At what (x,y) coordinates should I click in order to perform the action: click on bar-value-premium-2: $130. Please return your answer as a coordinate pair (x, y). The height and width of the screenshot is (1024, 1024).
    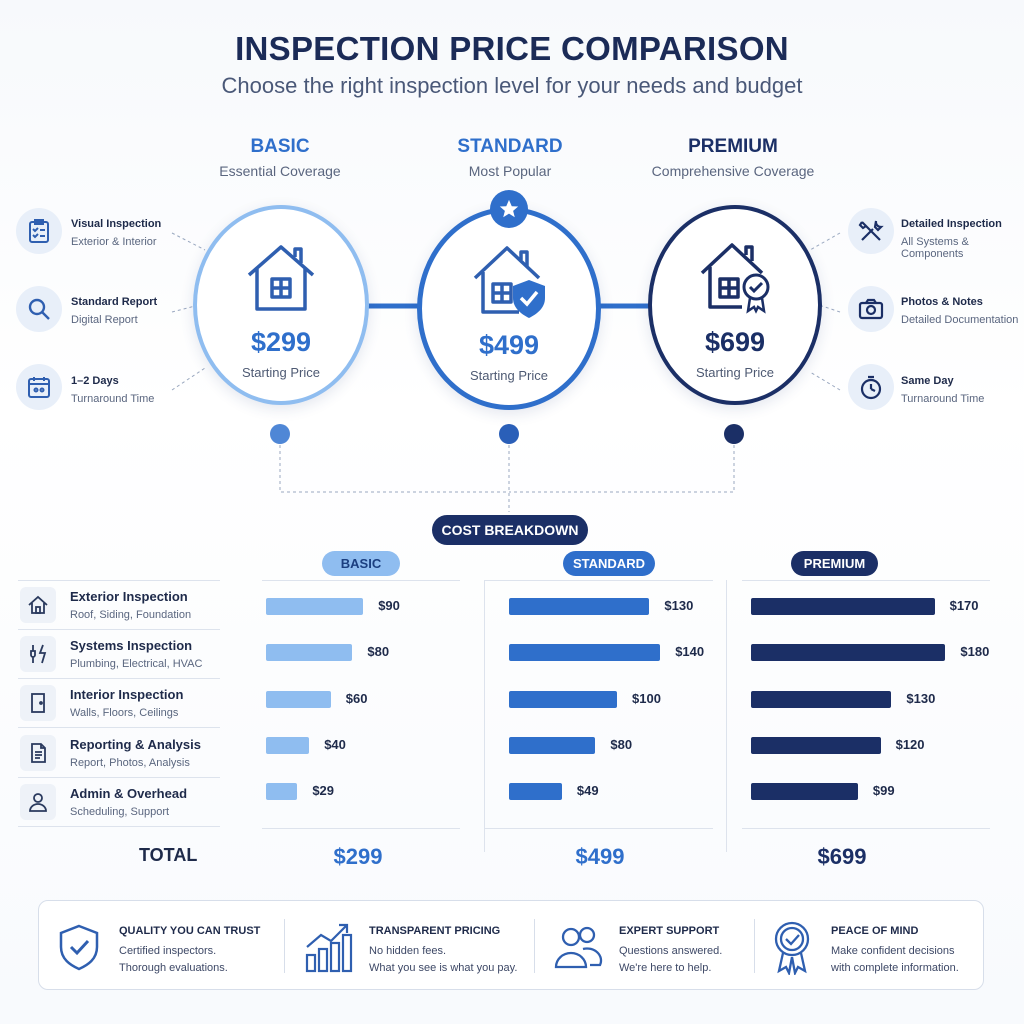
    Looking at the image, I should click on (921, 698).